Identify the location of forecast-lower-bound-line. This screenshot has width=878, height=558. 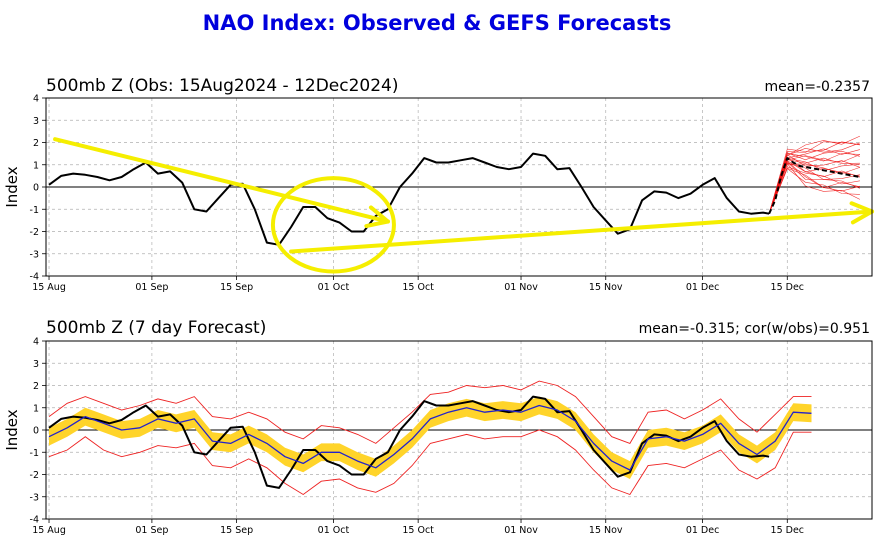
(430, 462).